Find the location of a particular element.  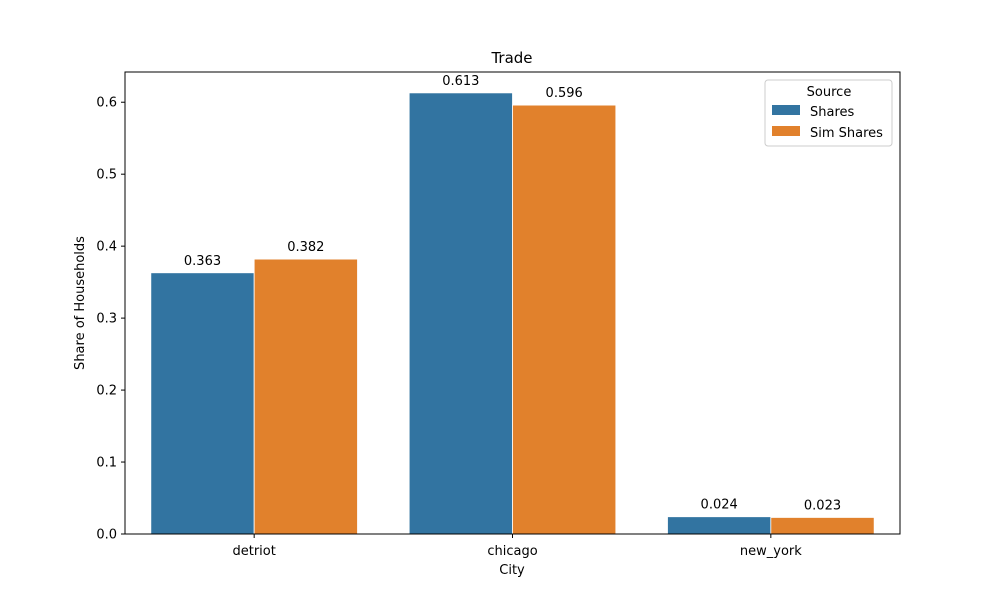

legend: Source Shares Sim Shares is located at coordinates (828, 113).